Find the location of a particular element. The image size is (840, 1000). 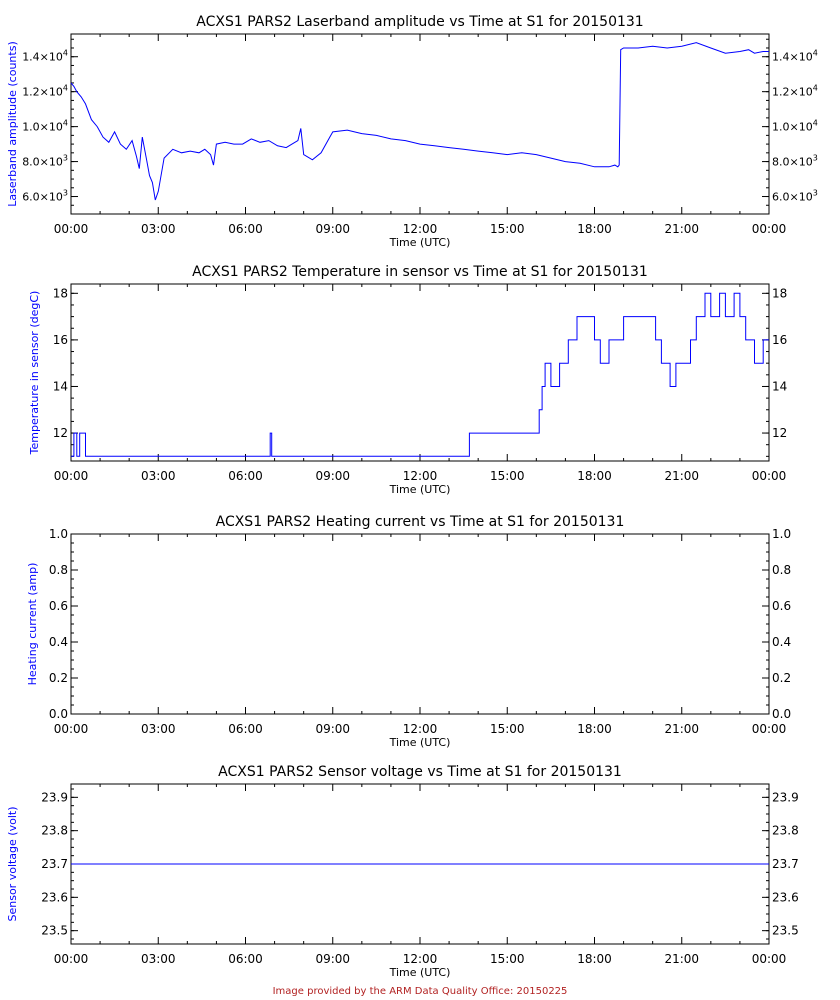

y-tick-label-right: 23.9 is located at coordinates (785, 797).